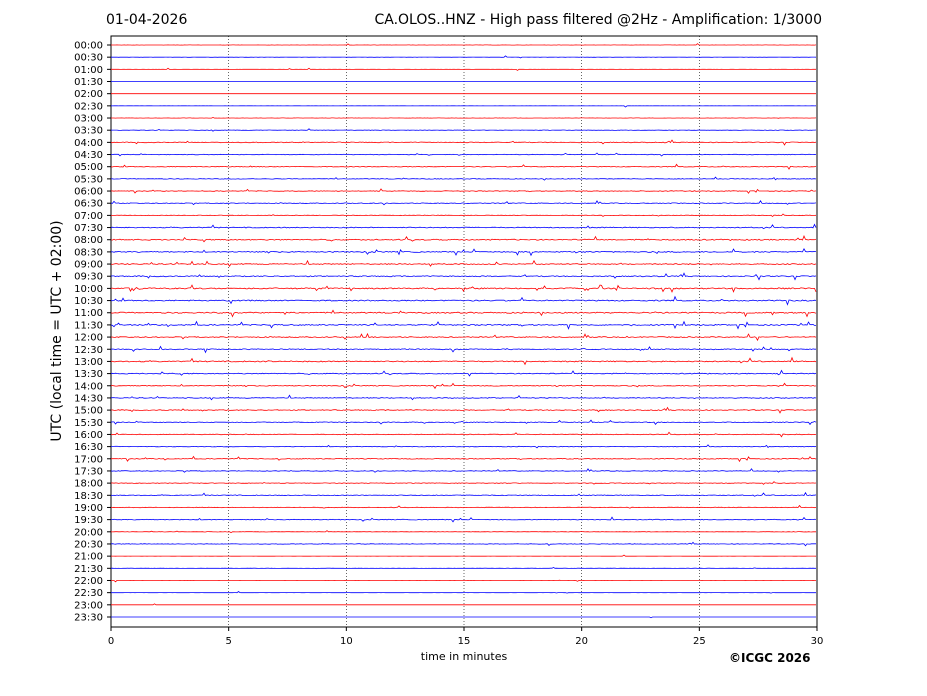 This screenshot has height=696, width=927. What do you see at coordinates (88, 58) in the screenshot?
I see `y-tick-label: 00:30` at bounding box center [88, 58].